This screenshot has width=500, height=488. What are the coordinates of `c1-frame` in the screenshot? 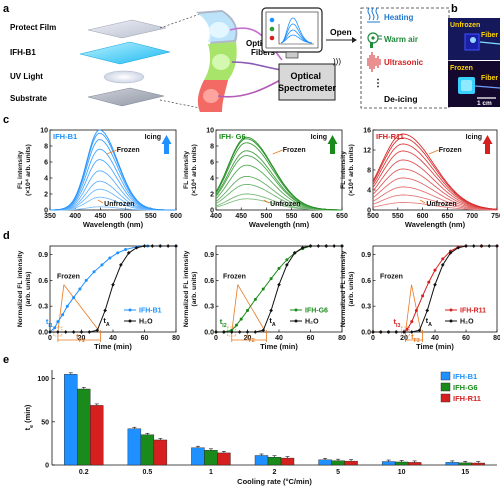 It's located at (113, 170).